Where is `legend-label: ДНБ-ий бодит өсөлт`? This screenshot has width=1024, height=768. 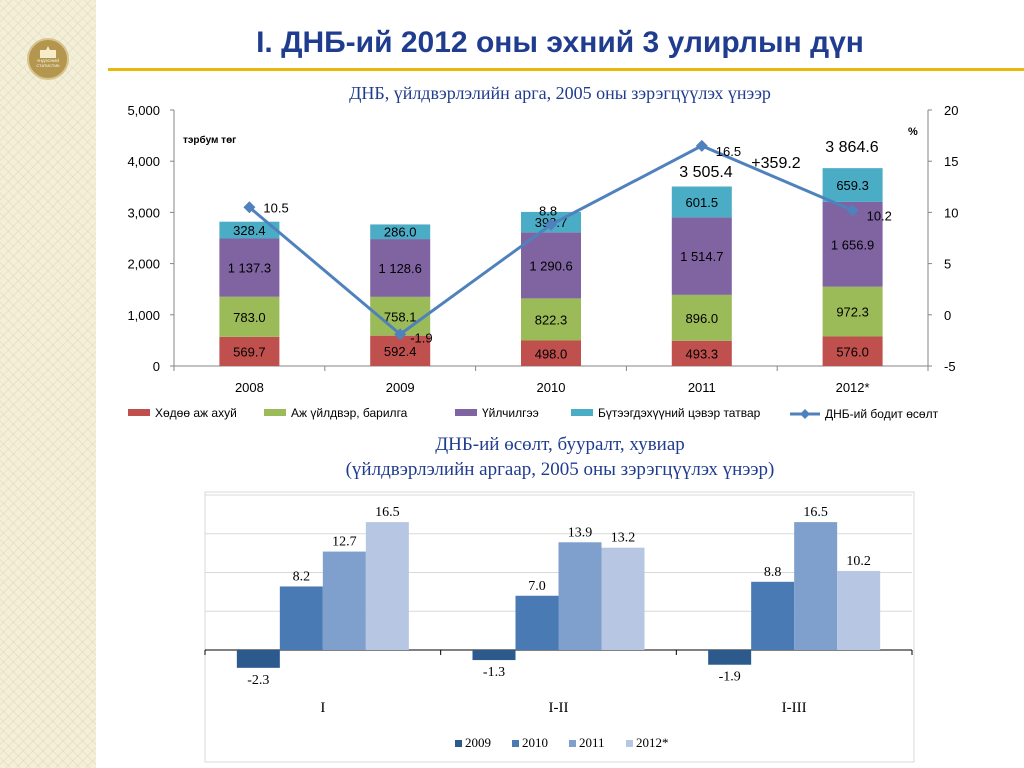 legend-label: ДНБ-ий бодит өсөлт is located at coordinates (882, 414).